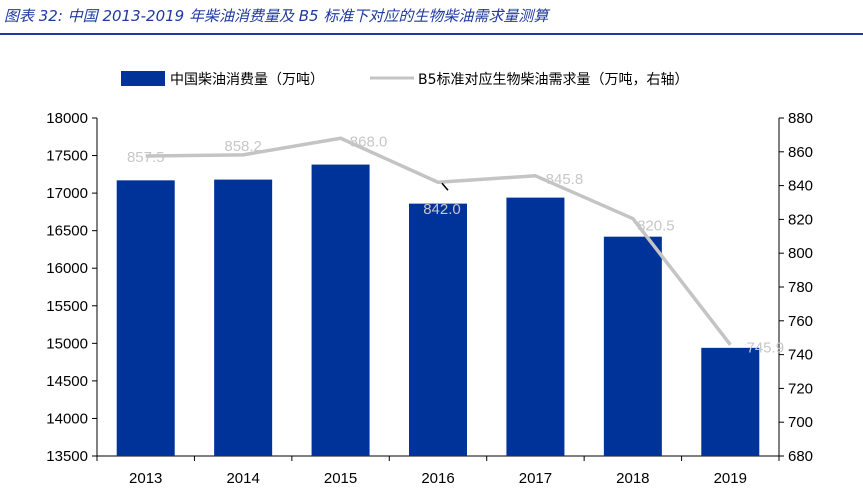 Image resolution: width=863 pixels, height=494 pixels. I want to click on y-left-tick-label: 15000, so click(67, 343).